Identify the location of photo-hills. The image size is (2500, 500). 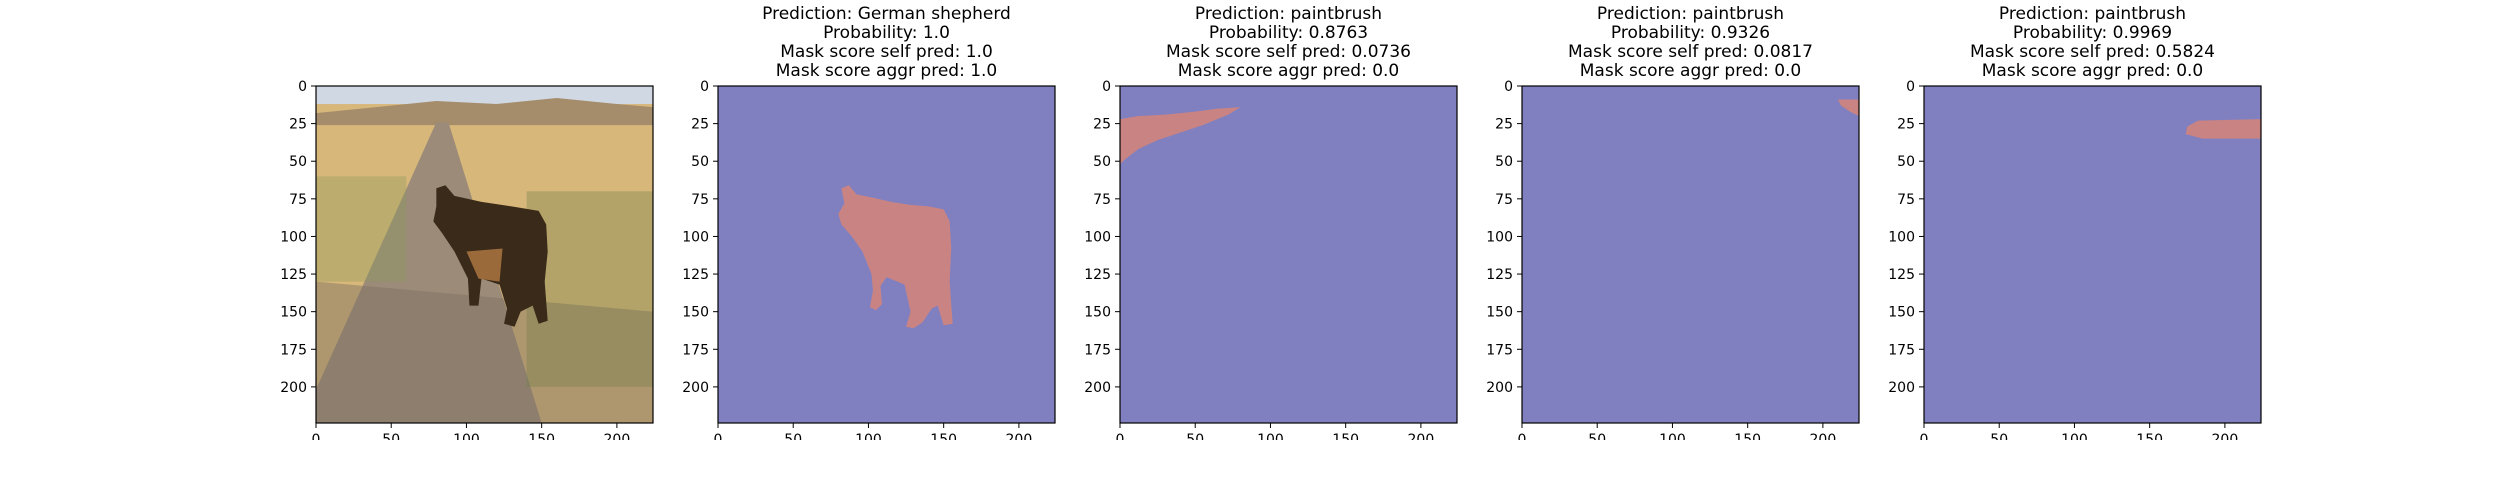
(484, 112).